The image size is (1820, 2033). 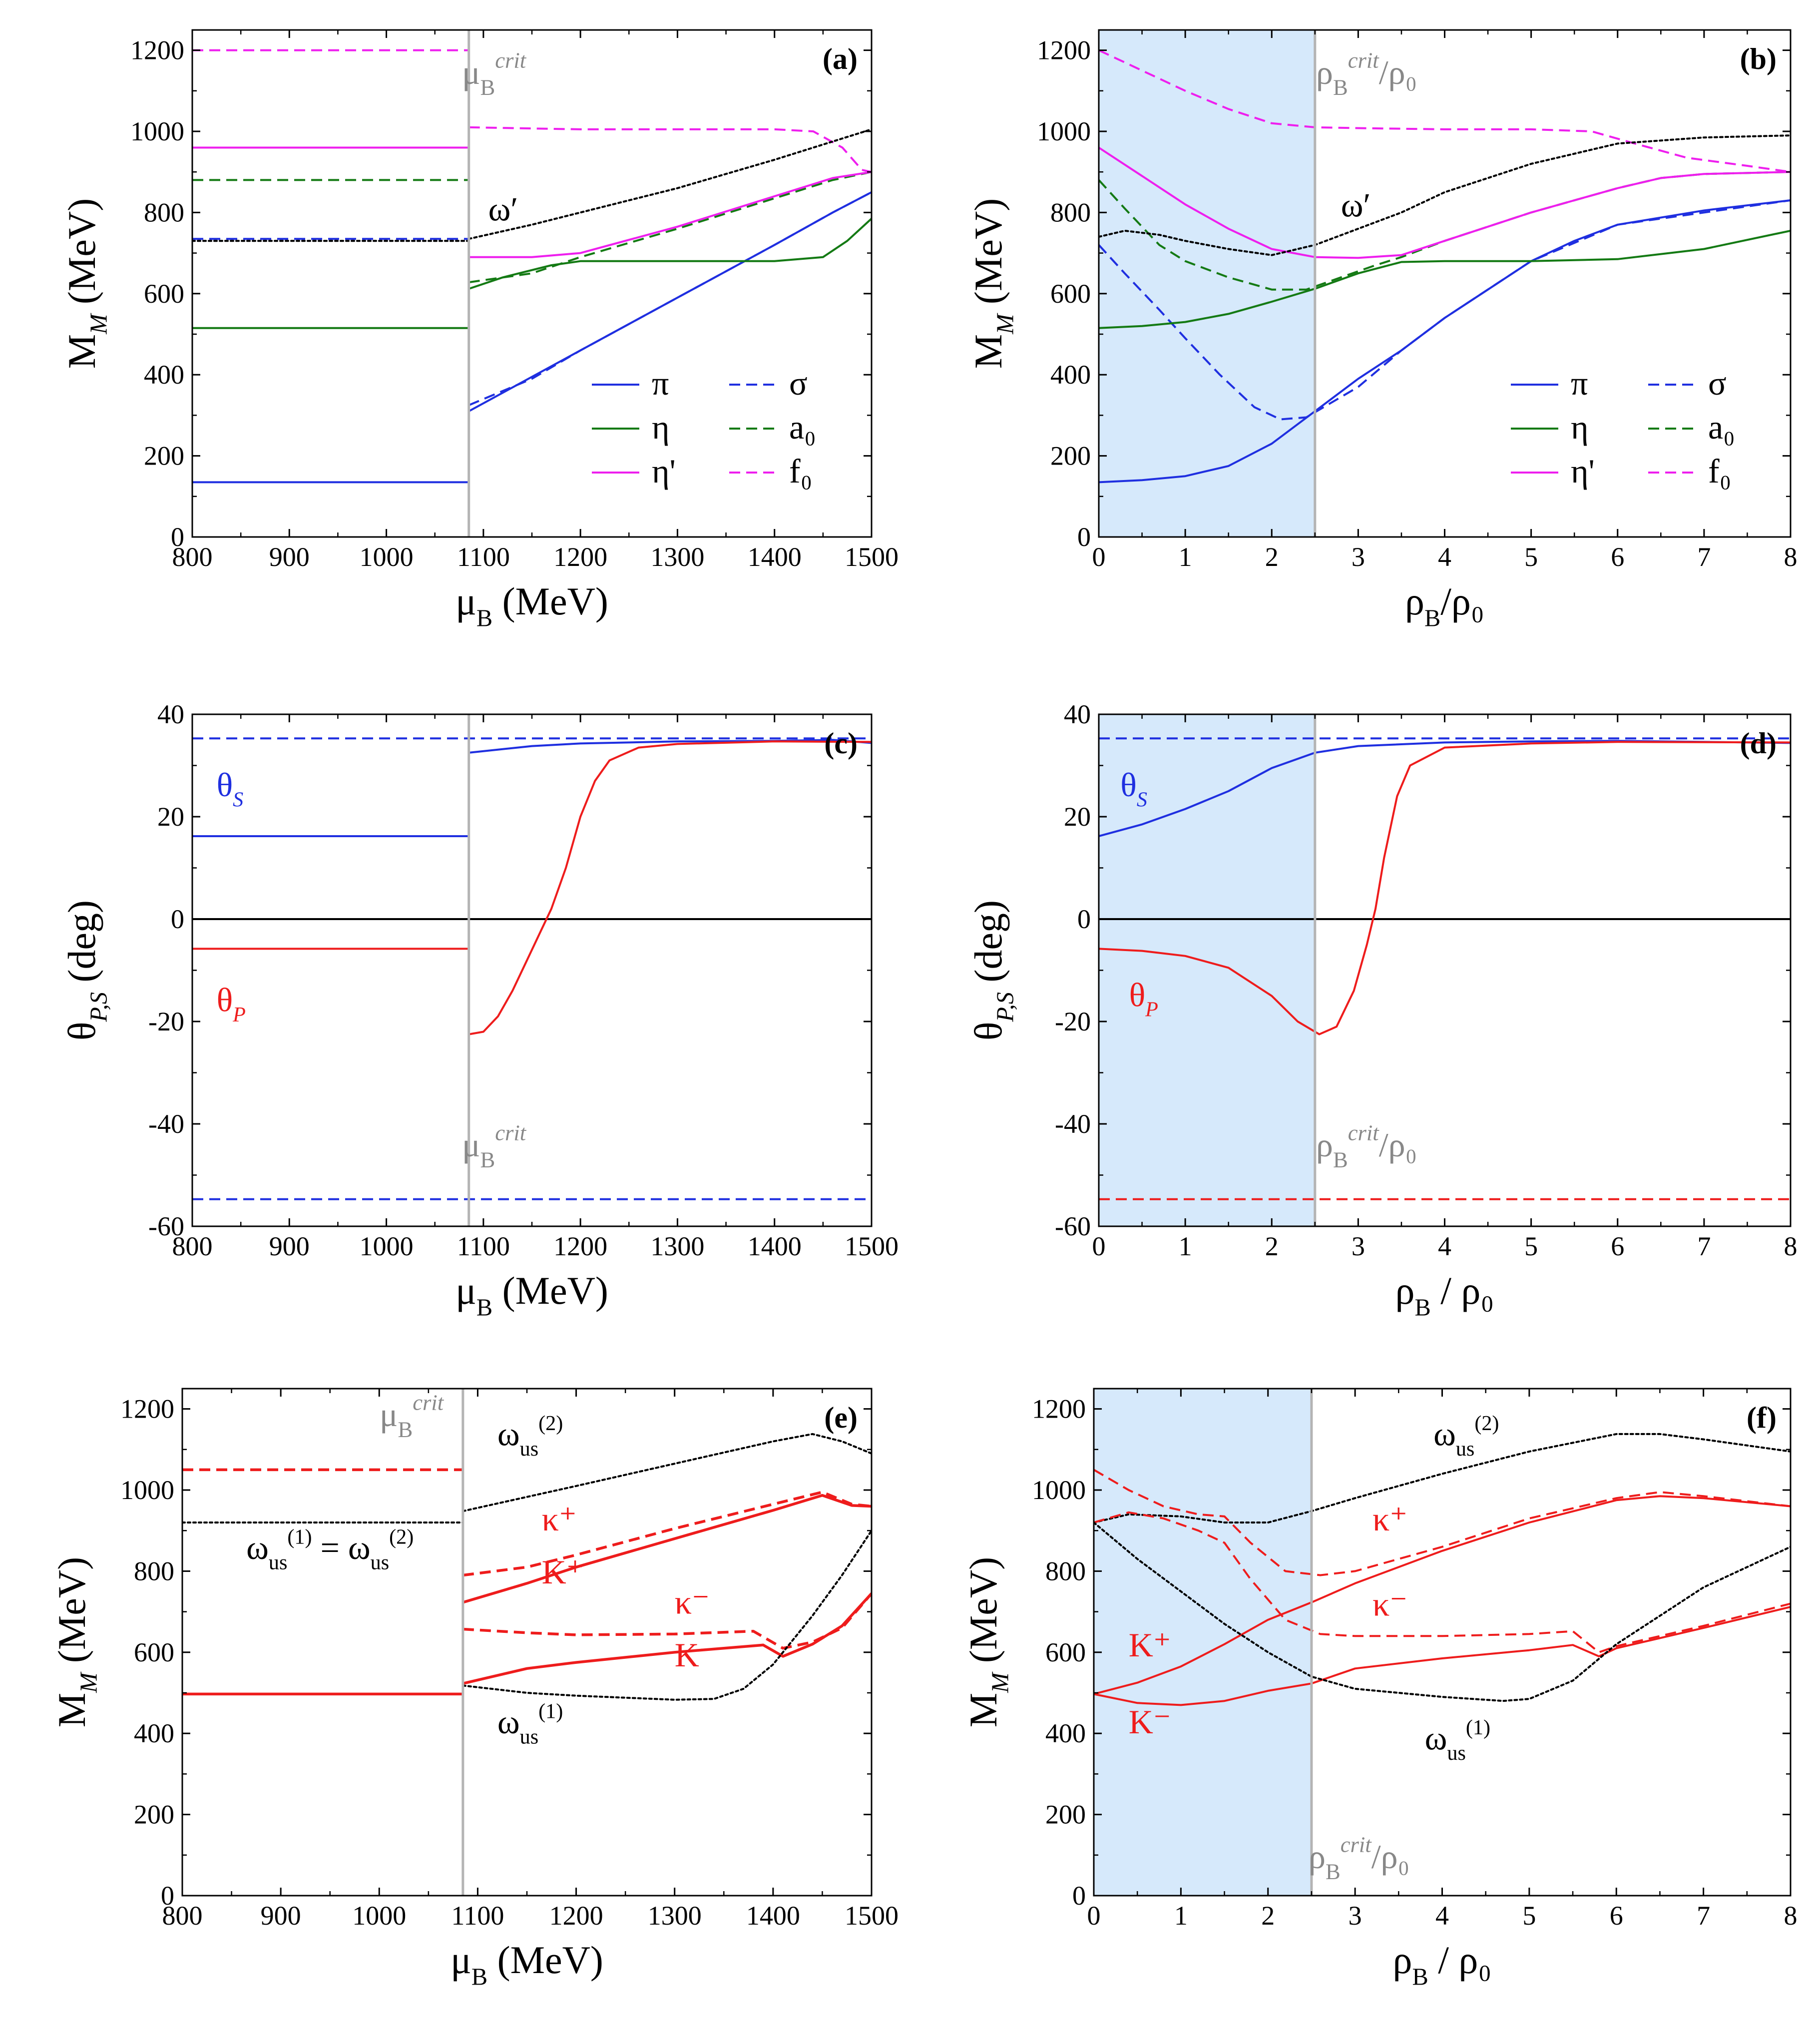 What do you see at coordinates (1445, 605) in the screenshot?
I see `x-axis-label: ρB/ρ₀` at bounding box center [1445, 605].